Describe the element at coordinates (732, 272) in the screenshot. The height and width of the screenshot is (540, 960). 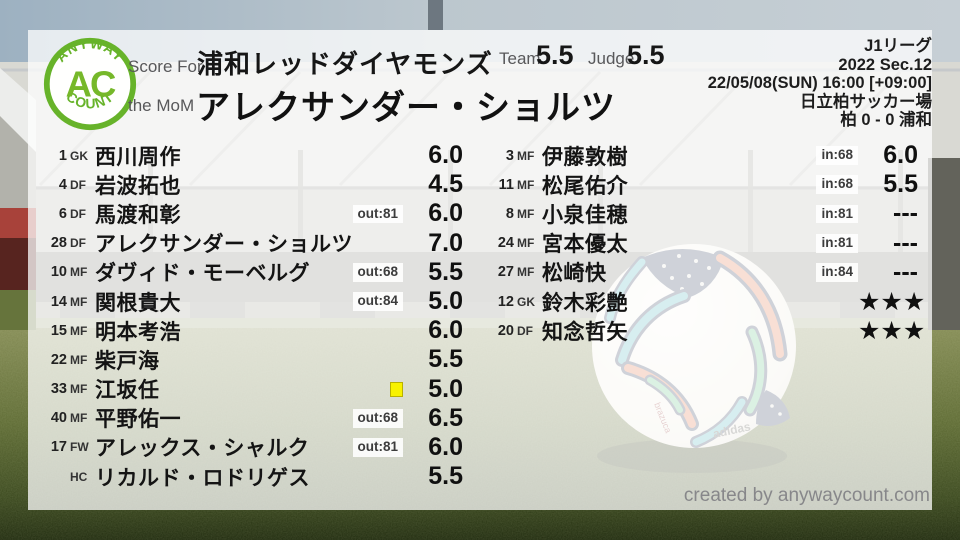
I see `row-middle: in:84` at that location.